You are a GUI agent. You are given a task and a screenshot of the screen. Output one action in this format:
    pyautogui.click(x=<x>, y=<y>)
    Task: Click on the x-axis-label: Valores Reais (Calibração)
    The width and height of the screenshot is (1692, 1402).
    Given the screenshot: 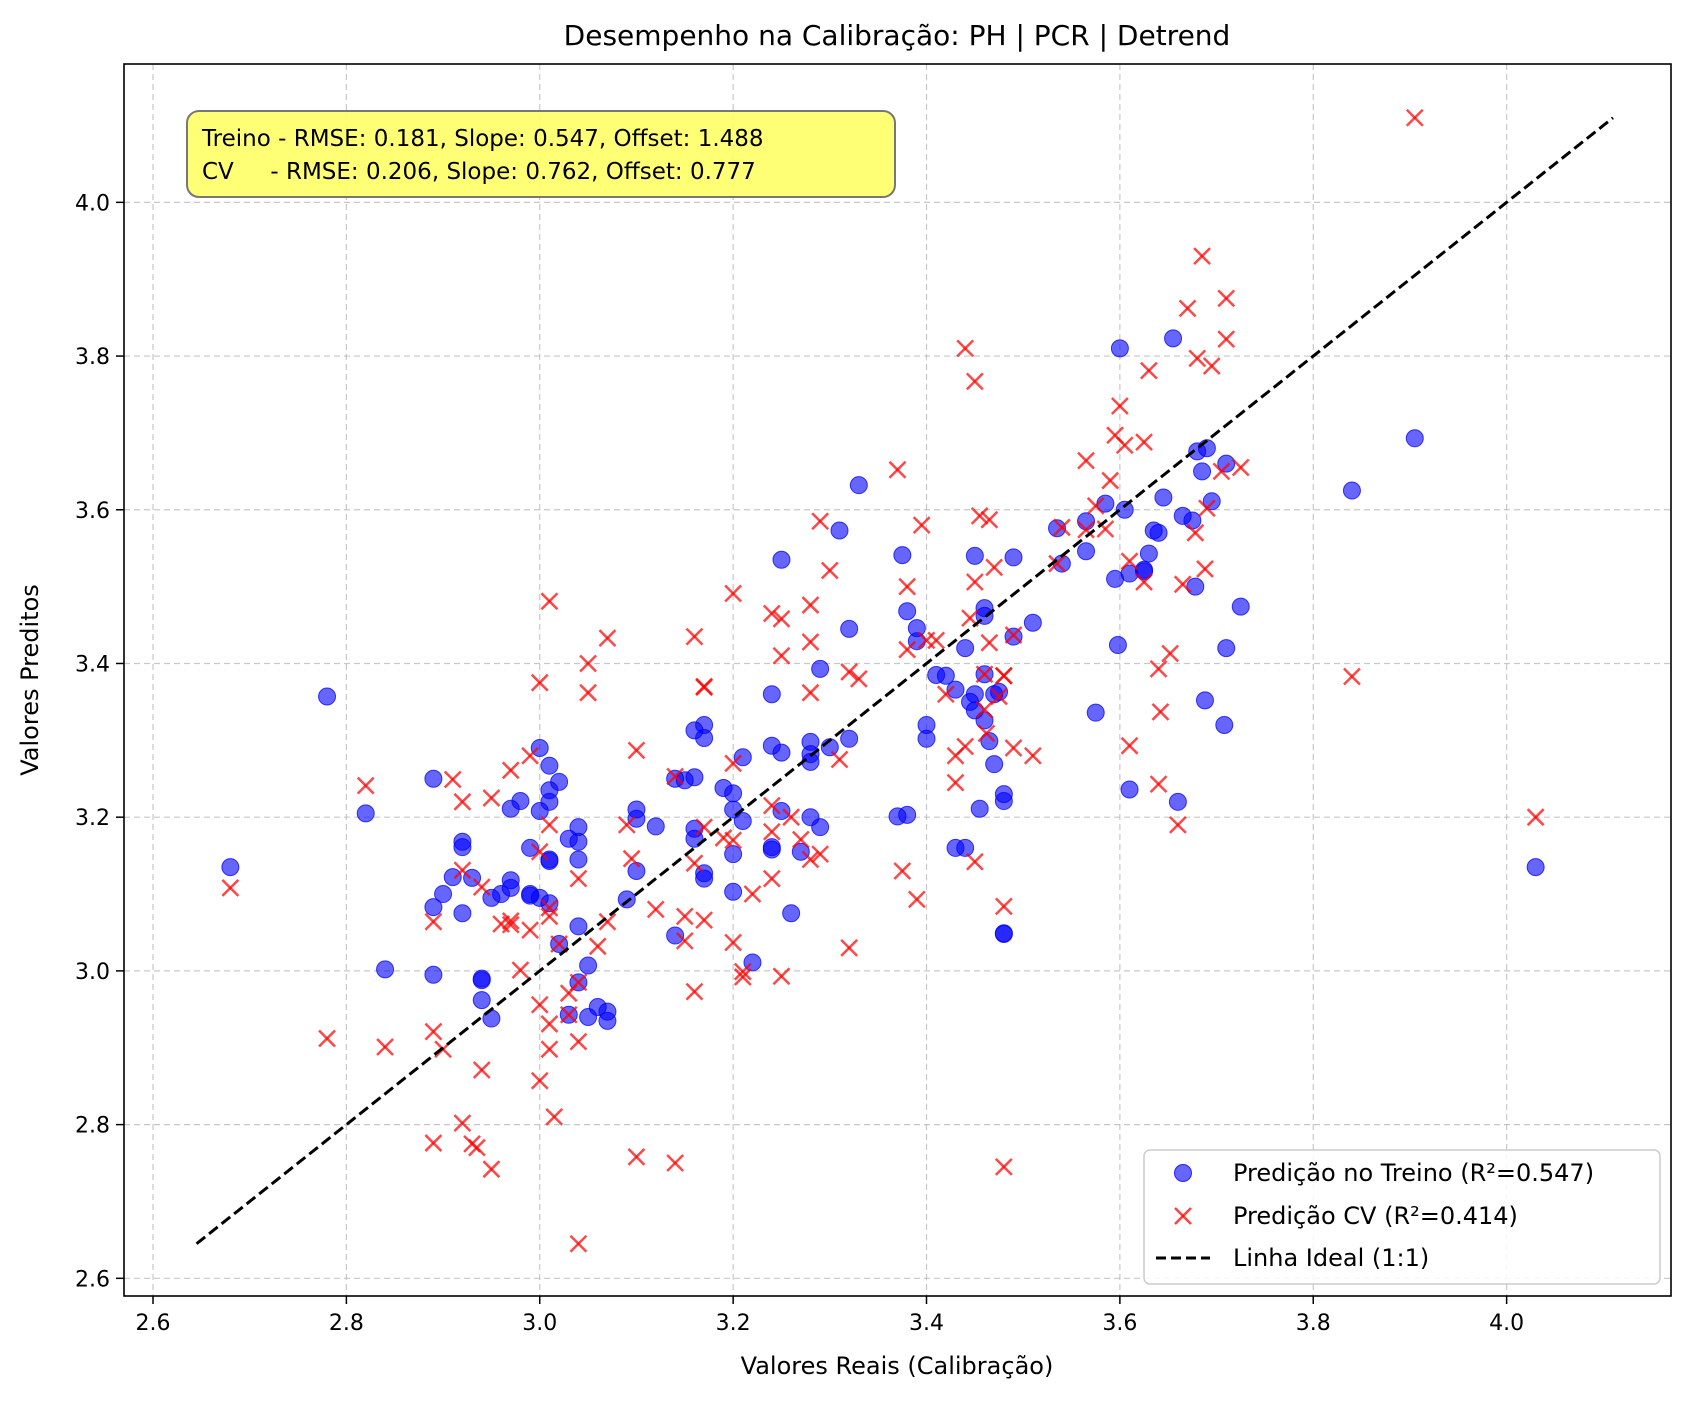 What is the action you would take?
    pyautogui.click(x=897, y=1366)
    